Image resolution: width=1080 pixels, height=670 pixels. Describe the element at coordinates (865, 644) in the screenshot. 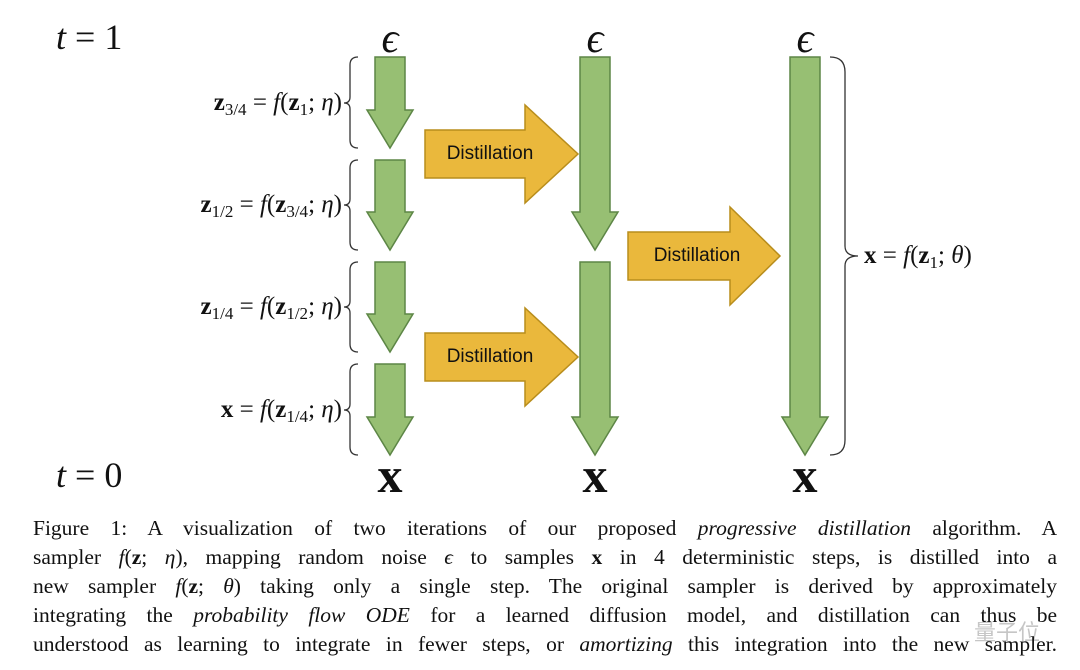

I see `text-run: this integration into the new sampler.` at that location.